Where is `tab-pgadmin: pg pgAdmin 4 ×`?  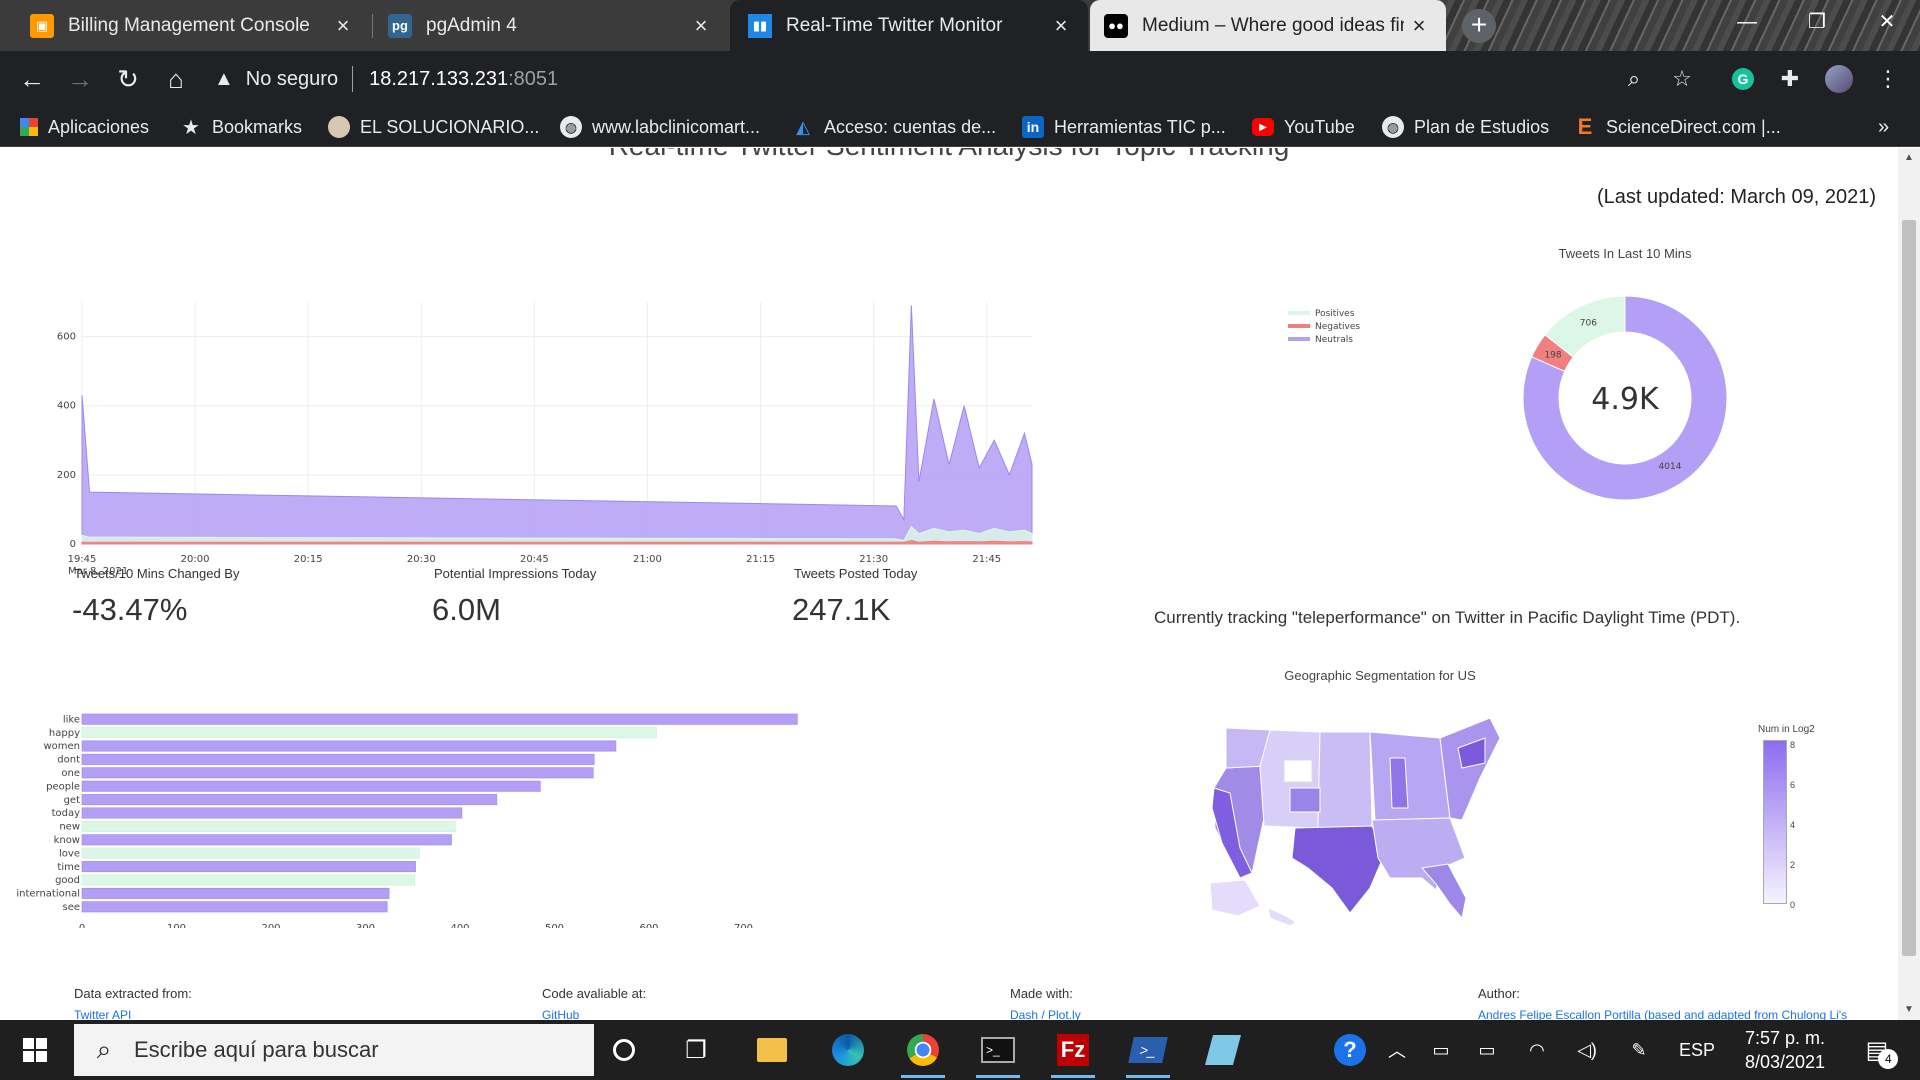 tab-pgadmin: pg pgAdmin 4 × is located at coordinates (551, 25).